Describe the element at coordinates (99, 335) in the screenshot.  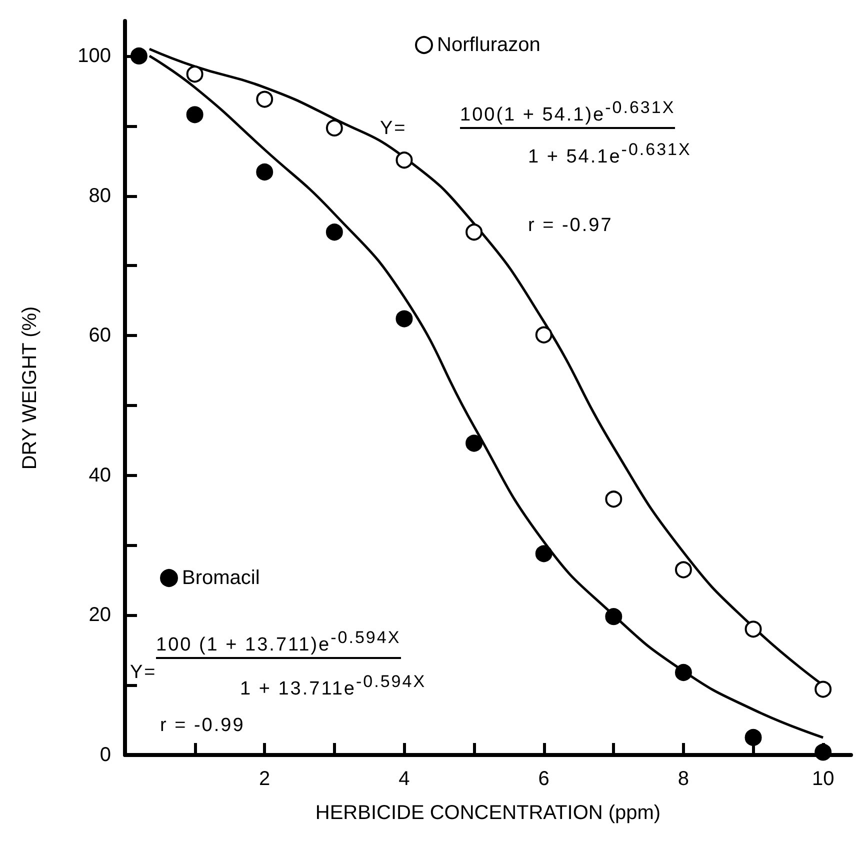
I see `y-tick-label: 60` at that location.